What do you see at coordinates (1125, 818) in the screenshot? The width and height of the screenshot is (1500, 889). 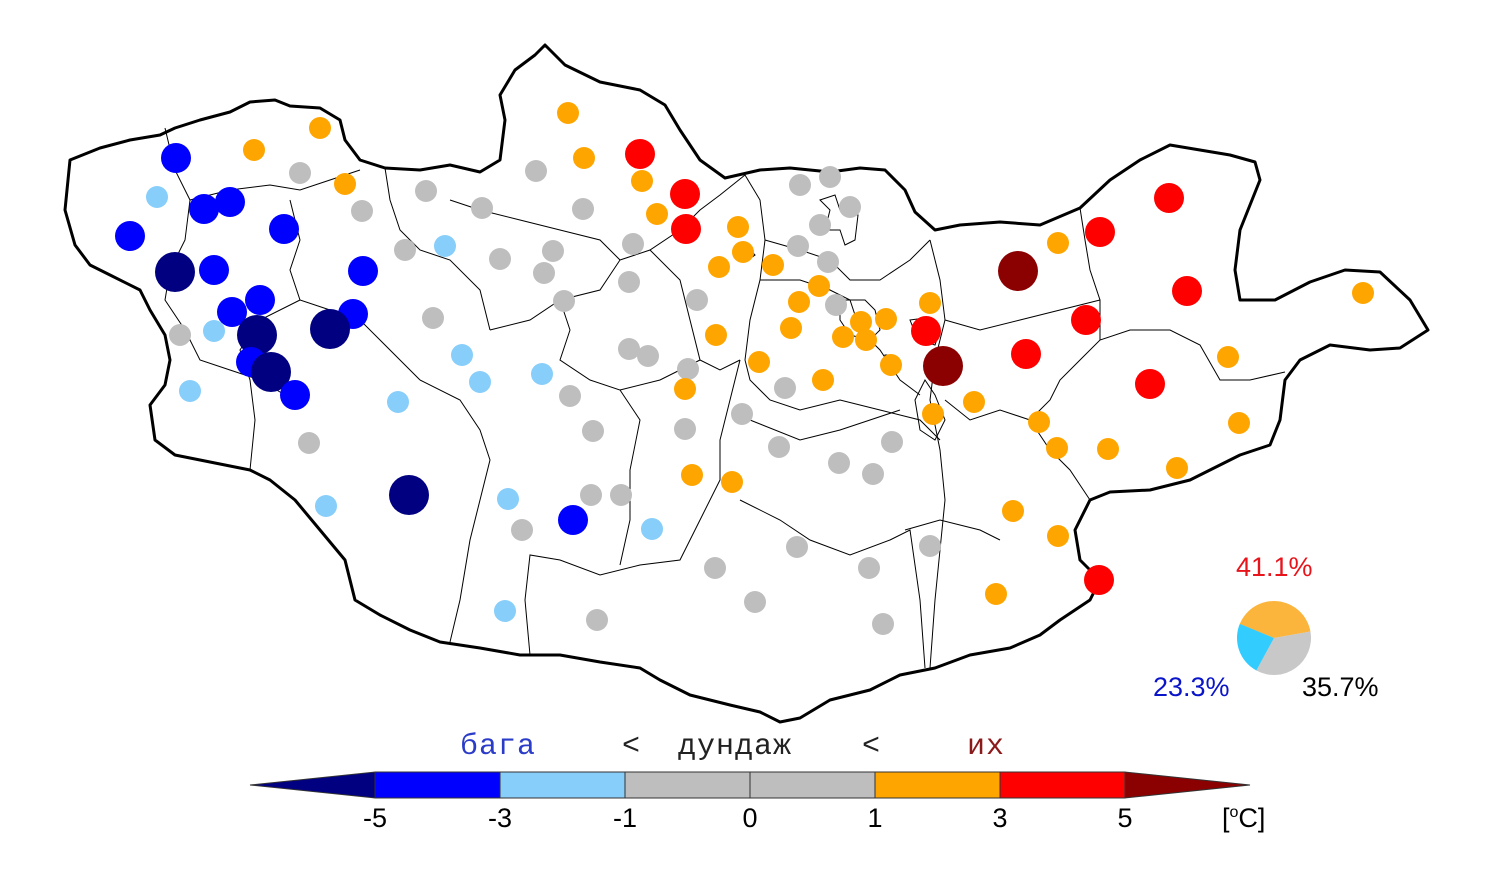 I see `colorbar-tick: 5` at bounding box center [1125, 818].